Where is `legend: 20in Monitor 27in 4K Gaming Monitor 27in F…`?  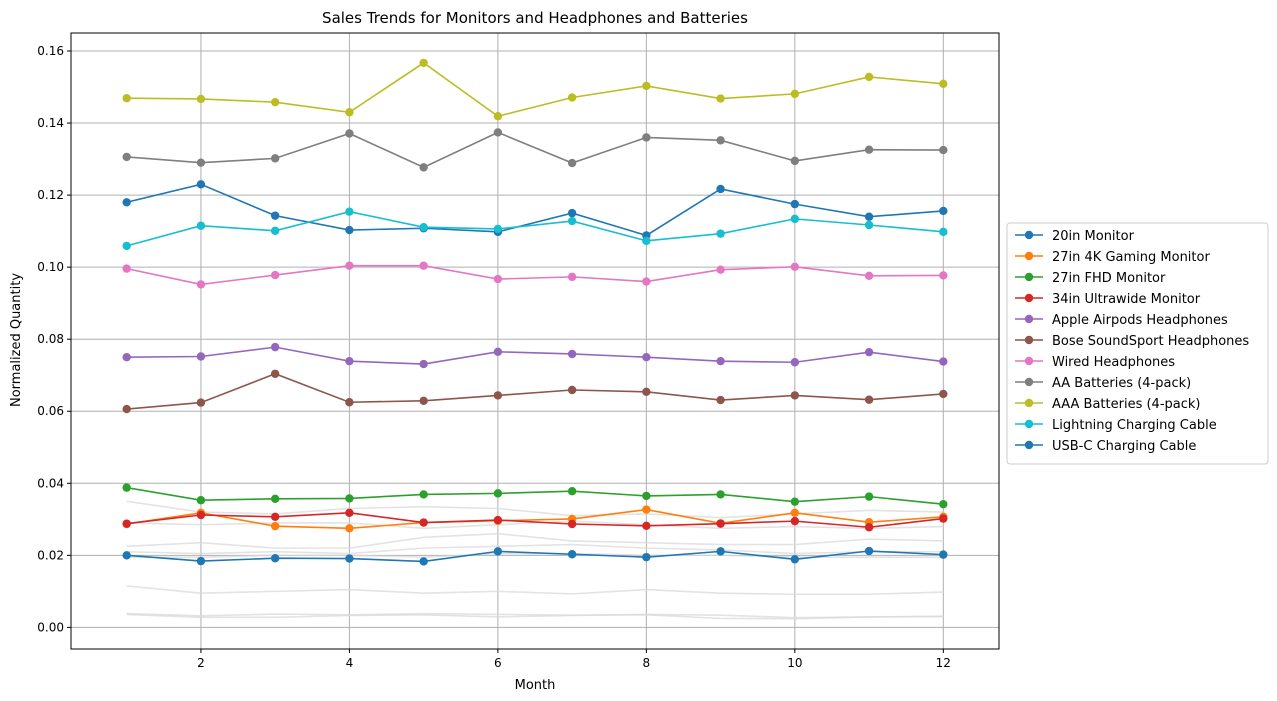 legend: 20in Monitor 27in 4K Gaming Monitor 27in F… is located at coordinates (1137, 343).